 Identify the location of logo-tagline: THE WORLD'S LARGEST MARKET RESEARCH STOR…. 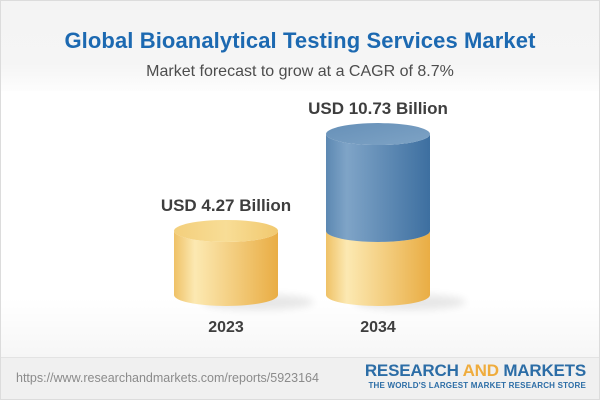
(477, 385).